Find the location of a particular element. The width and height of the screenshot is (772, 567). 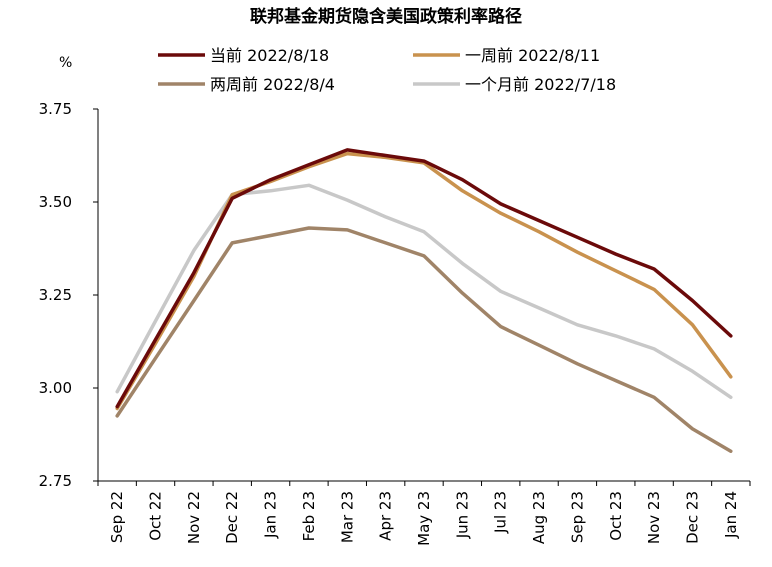

legend-item-one-week-ago: 一周前 2022/8/11 is located at coordinates (506, 55).